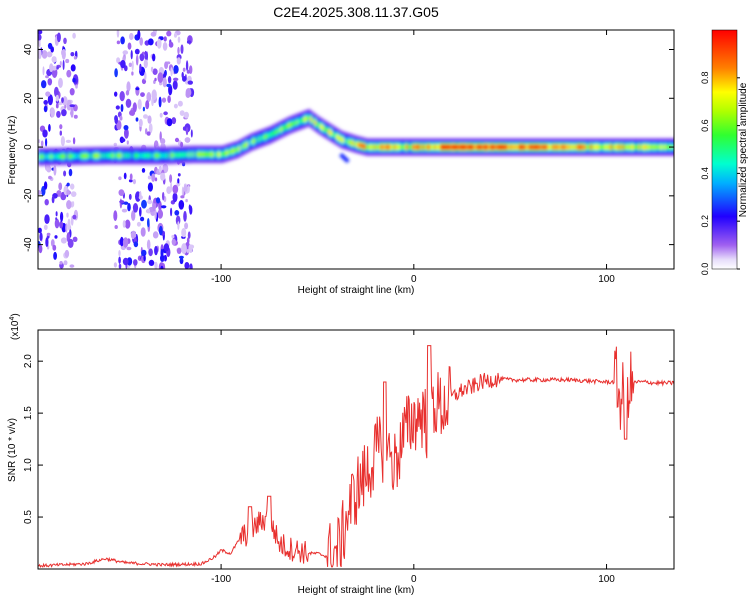  What do you see at coordinates (28, 147) in the screenshot?
I see `y-tick-label: 0` at bounding box center [28, 147].